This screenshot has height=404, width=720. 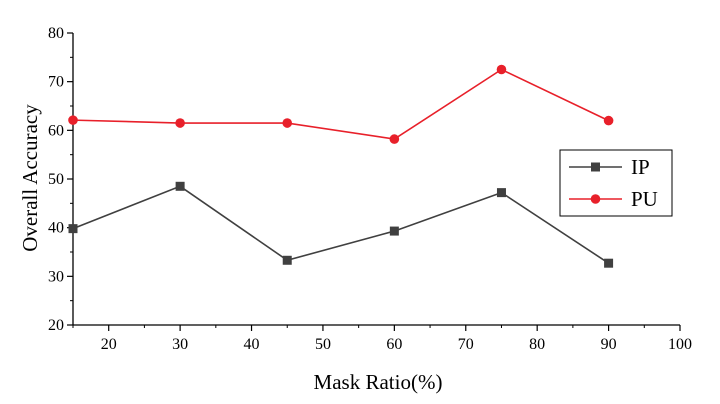 What do you see at coordinates (56, 82) in the screenshot?
I see `y-tick-label: 70` at bounding box center [56, 82].